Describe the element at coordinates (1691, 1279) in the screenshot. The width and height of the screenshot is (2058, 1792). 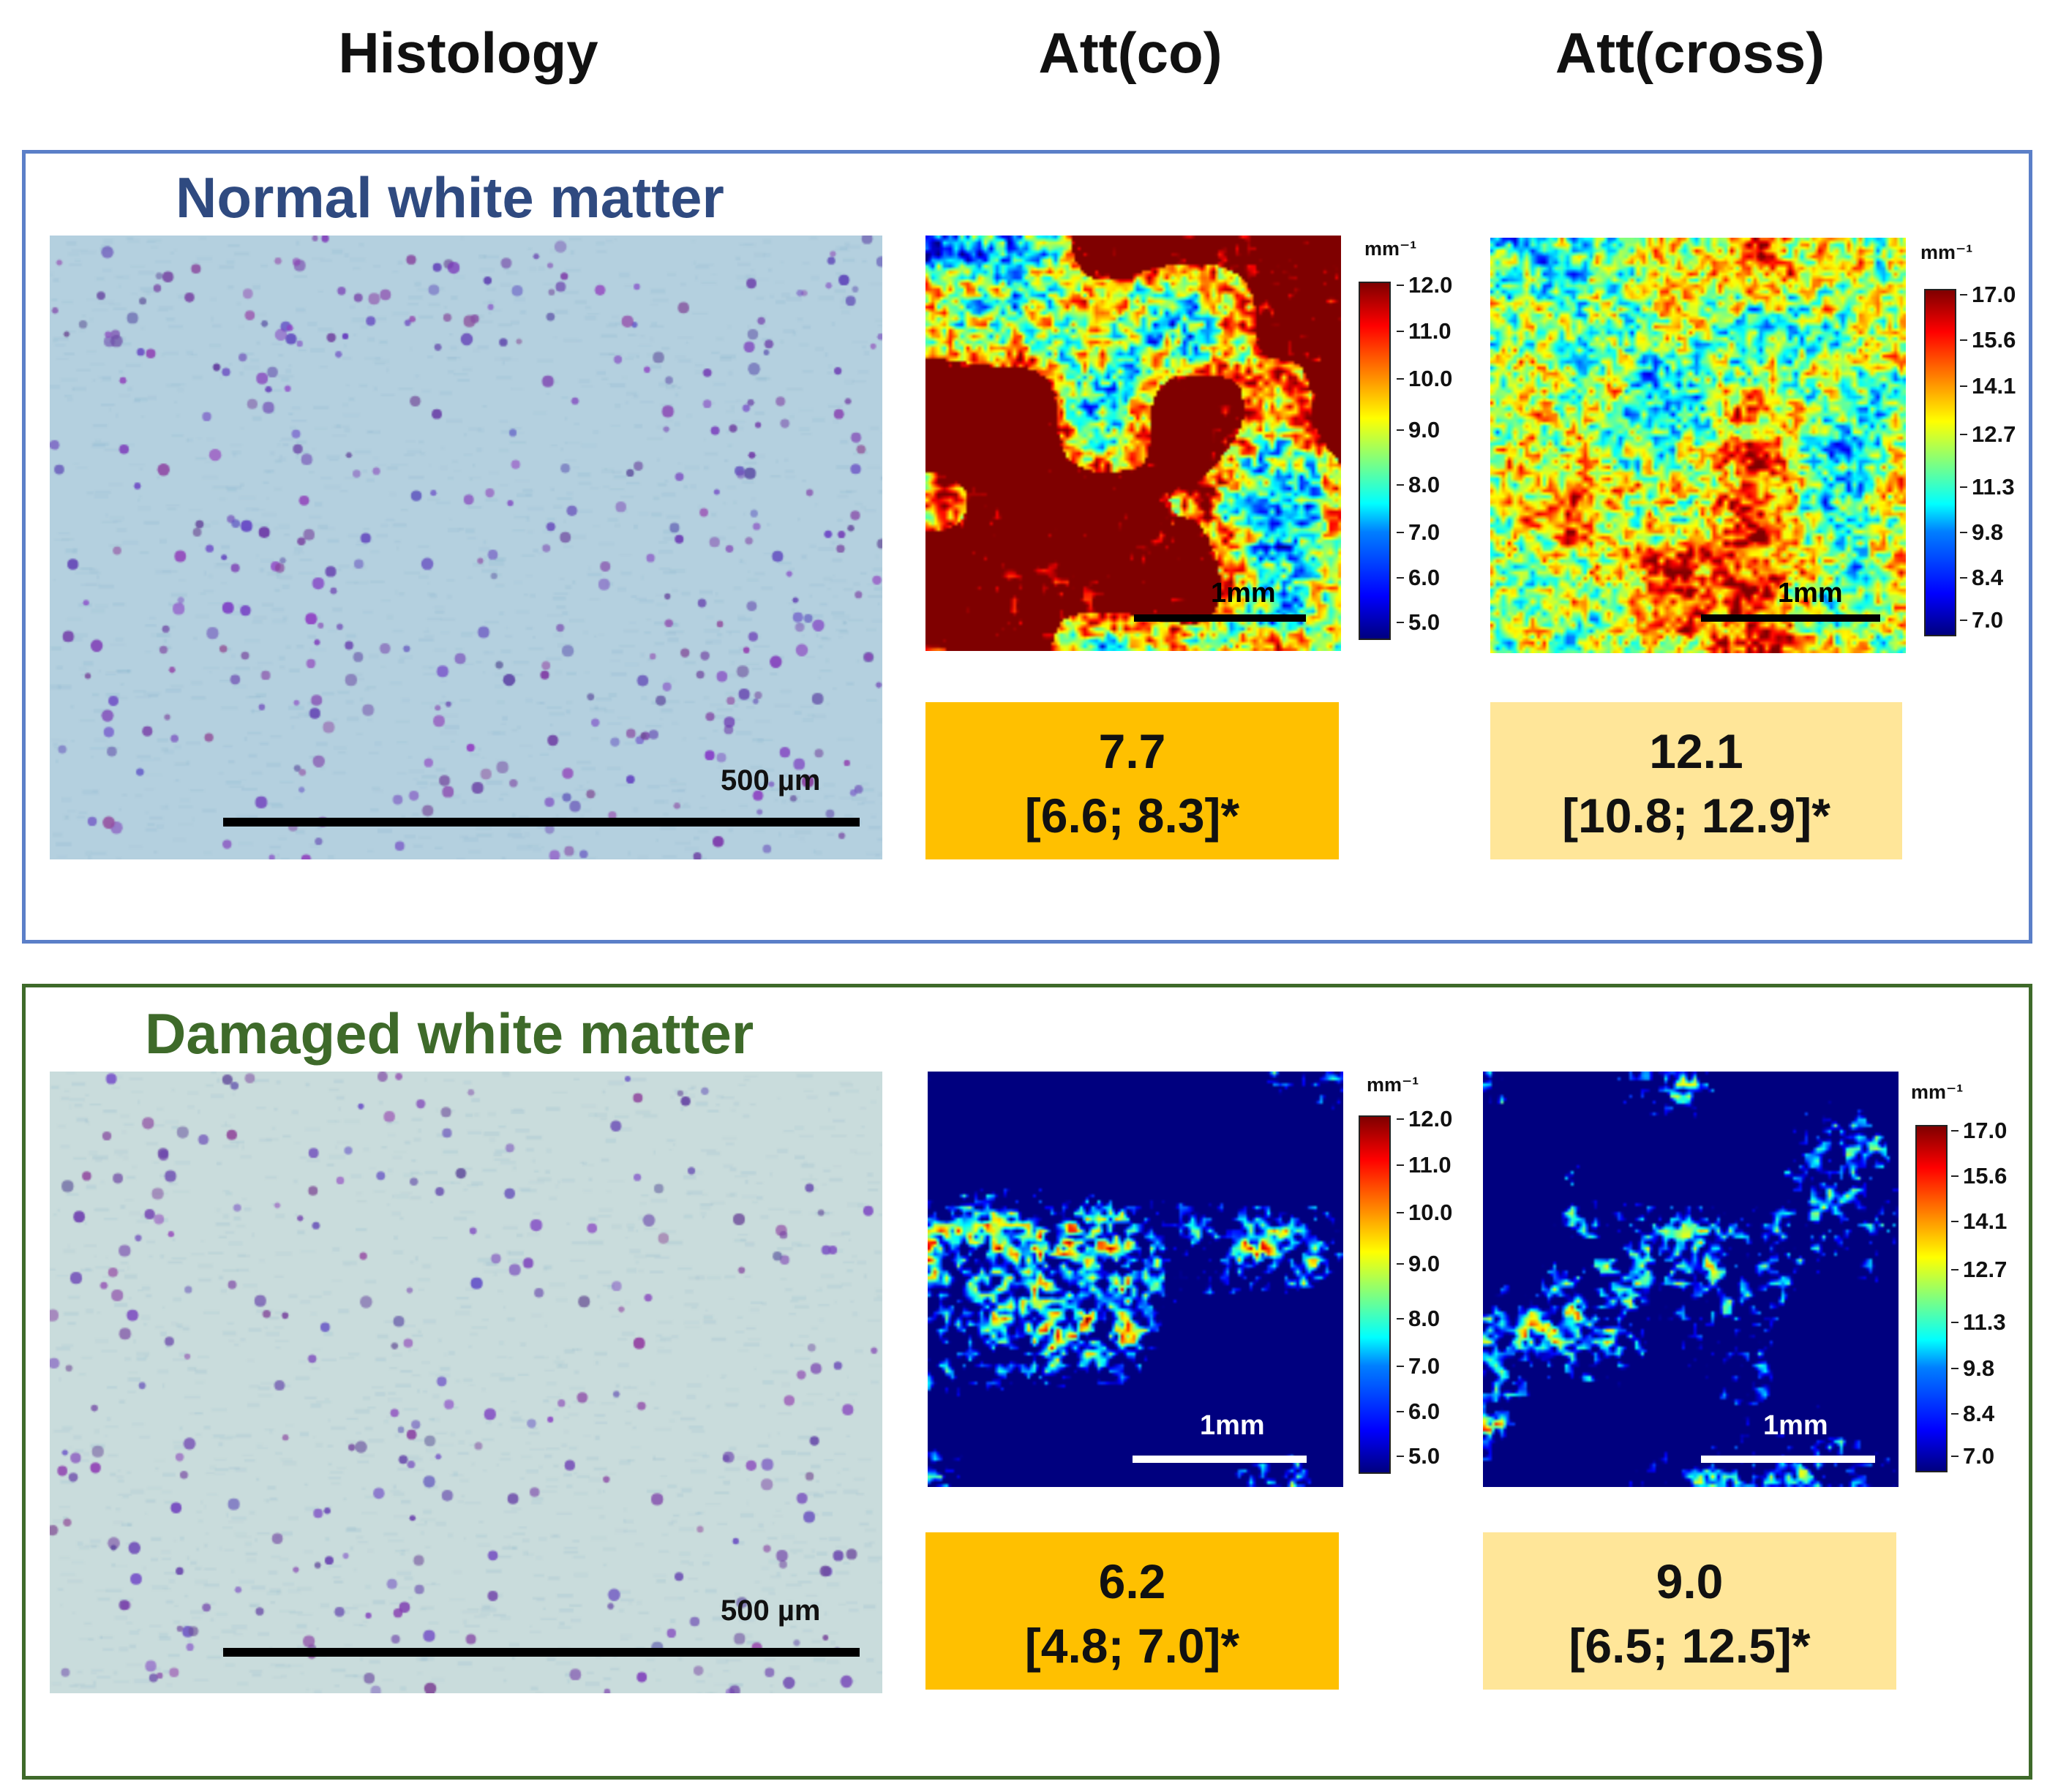
I see `att-cross-map-damaged` at that location.